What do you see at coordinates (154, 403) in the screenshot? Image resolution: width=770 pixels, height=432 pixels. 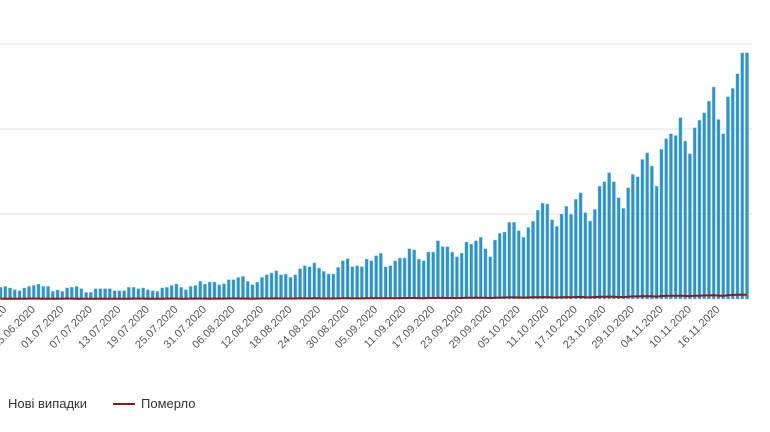 I see `legend-item-deaths: Померло` at bounding box center [154, 403].